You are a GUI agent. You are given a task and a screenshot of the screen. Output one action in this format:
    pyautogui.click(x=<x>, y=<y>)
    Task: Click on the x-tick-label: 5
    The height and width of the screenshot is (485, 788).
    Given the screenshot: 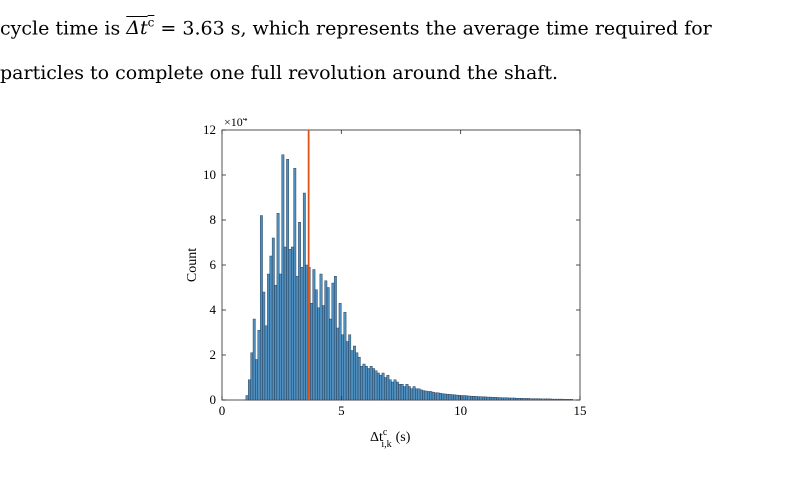 What is the action you would take?
    pyautogui.click(x=341, y=410)
    